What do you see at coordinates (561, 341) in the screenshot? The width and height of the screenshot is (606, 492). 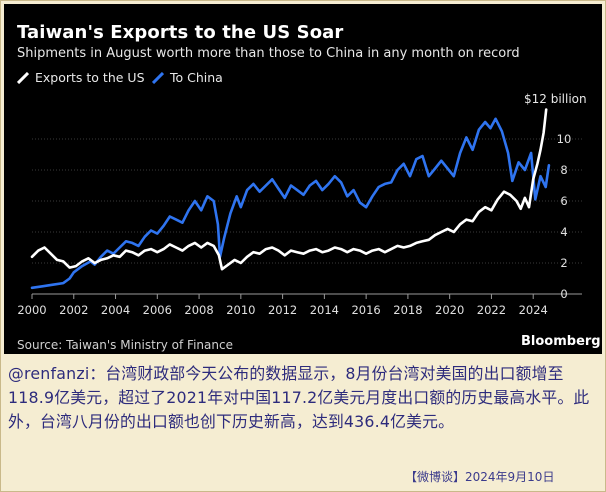 I see `bloomberg-logo: Bloomberg` at bounding box center [561, 341].